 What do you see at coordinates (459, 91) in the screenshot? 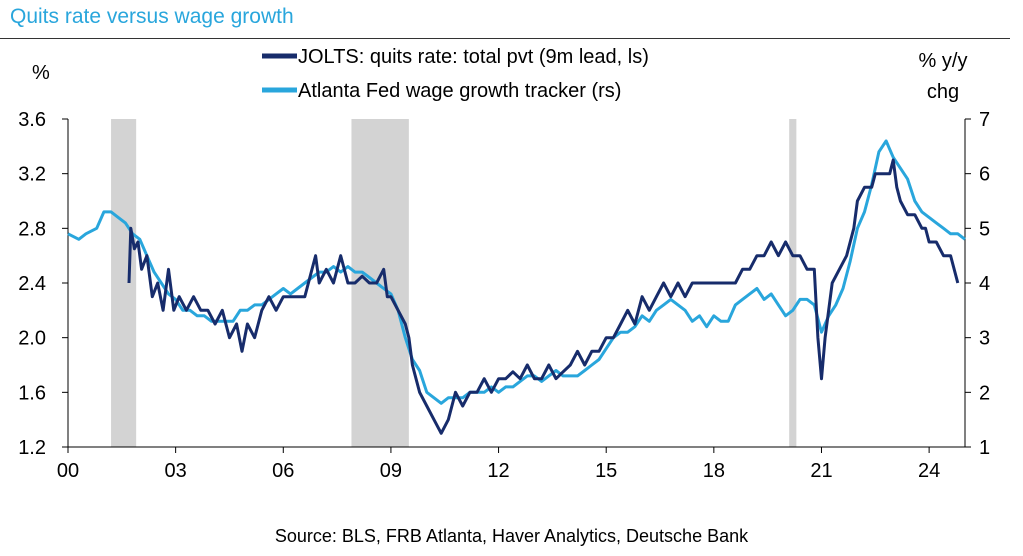
I see `legend-label-wages: Atlanta Fed wage growth tracker (rs)` at bounding box center [459, 91].